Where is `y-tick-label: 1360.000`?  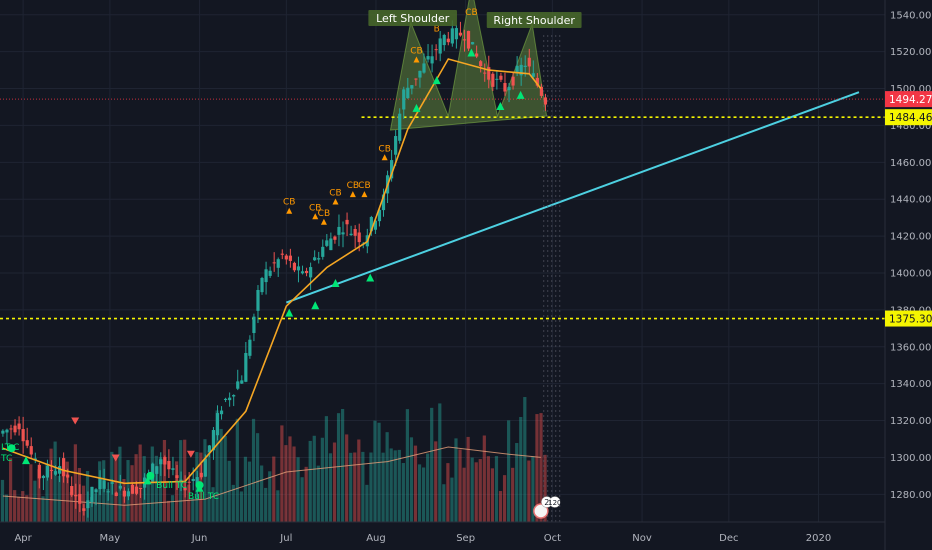
y-tick-label: 1360.000 is located at coordinates (911, 347).